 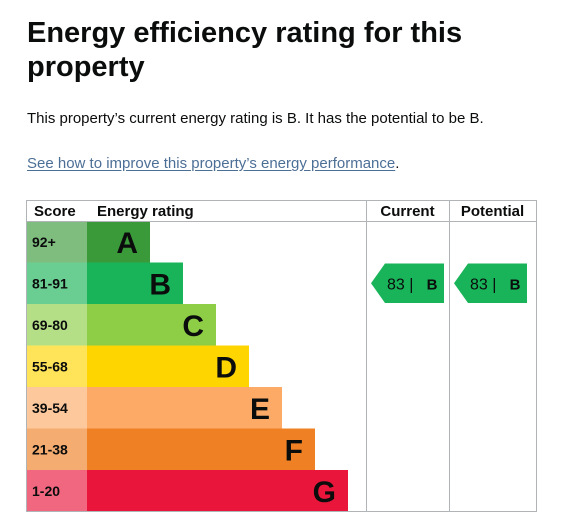 I want to click on current-rating-marker: 83 | B, so click(x=407, y=283).